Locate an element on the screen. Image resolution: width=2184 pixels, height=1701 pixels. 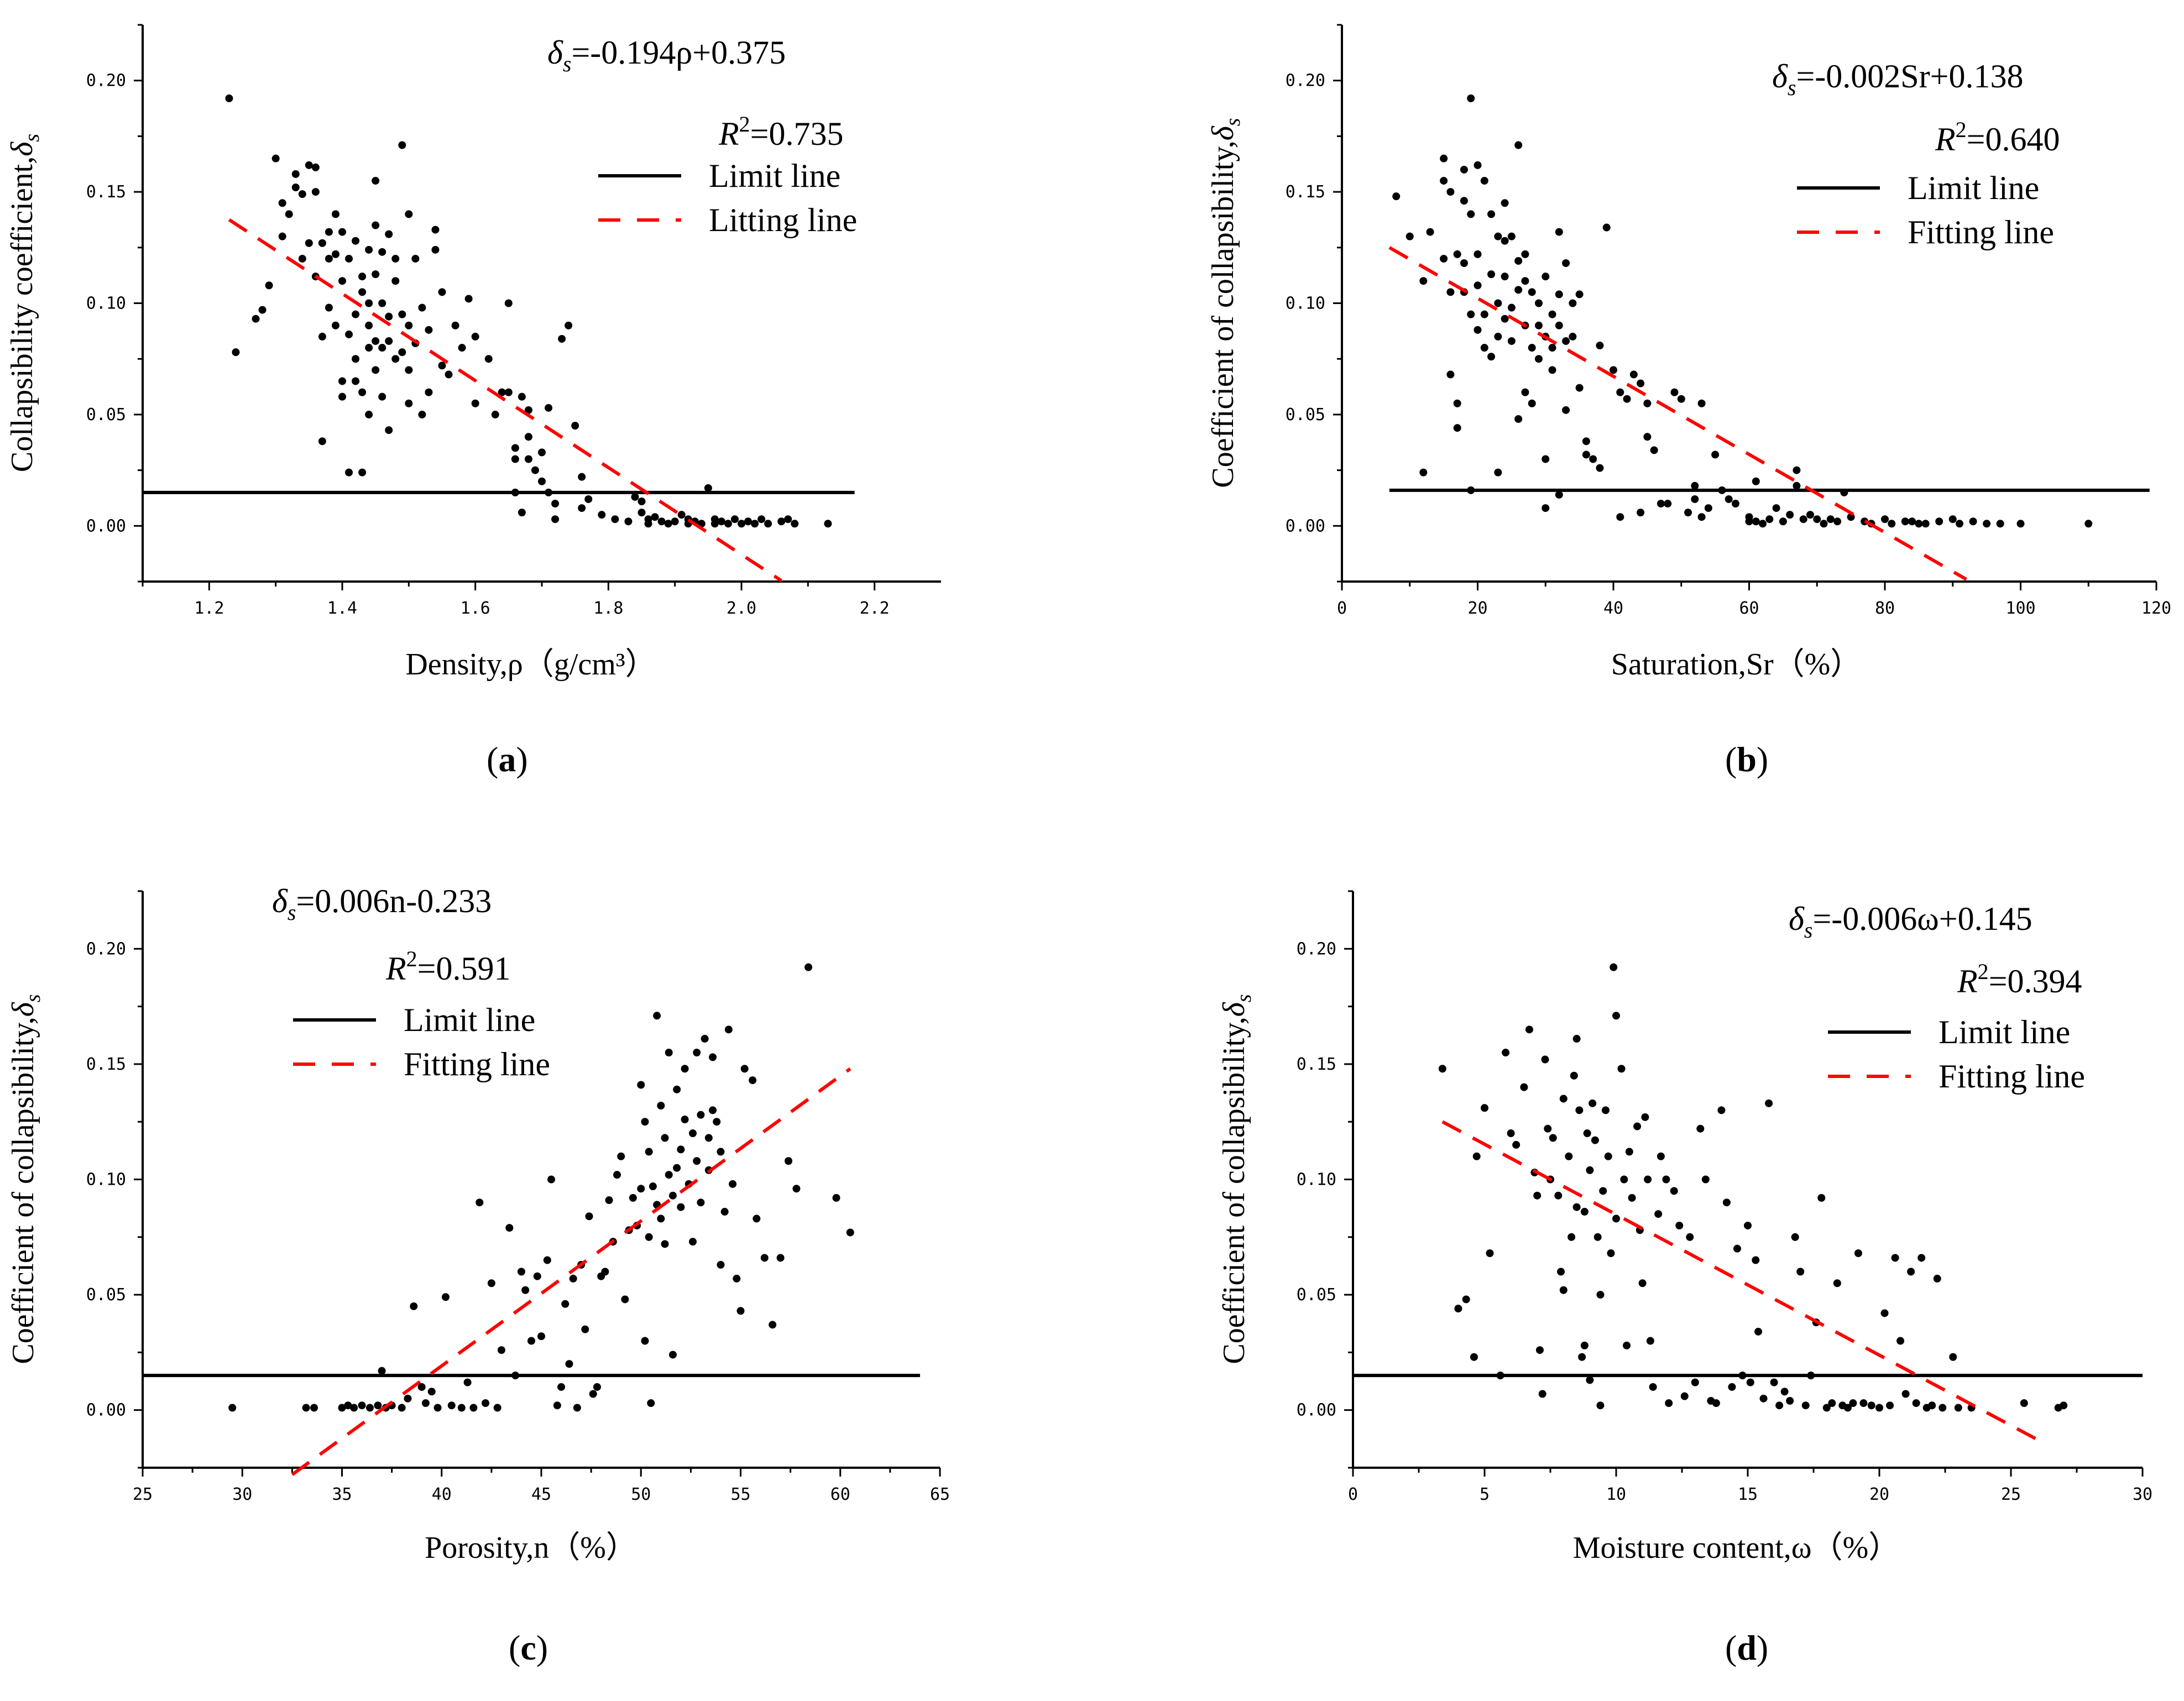
y-tick-label: 0.00 is located at coordinates (1305, 526).